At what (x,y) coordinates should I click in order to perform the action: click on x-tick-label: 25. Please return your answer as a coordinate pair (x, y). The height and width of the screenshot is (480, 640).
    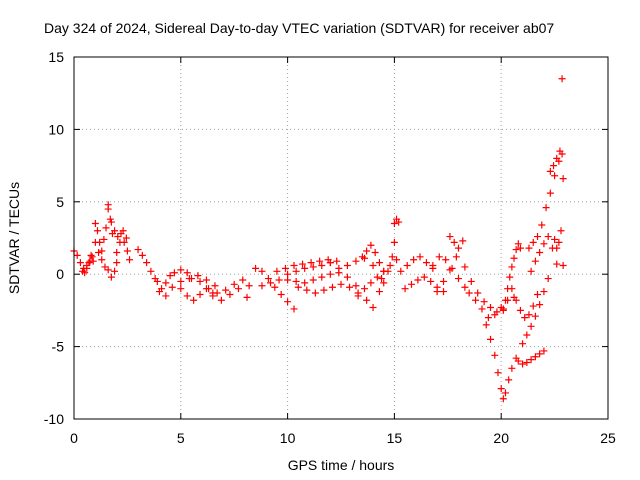
    Looking at the image, I should click on (608, 438).